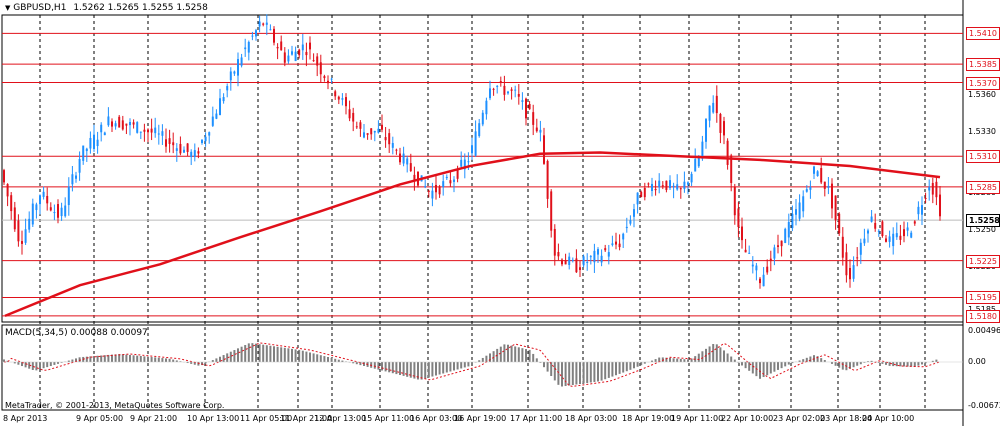 Image resolution: width=1000 pixels, height=430 pixels. I want to click on level-price-tag: 1.5225, so click(983, 261).